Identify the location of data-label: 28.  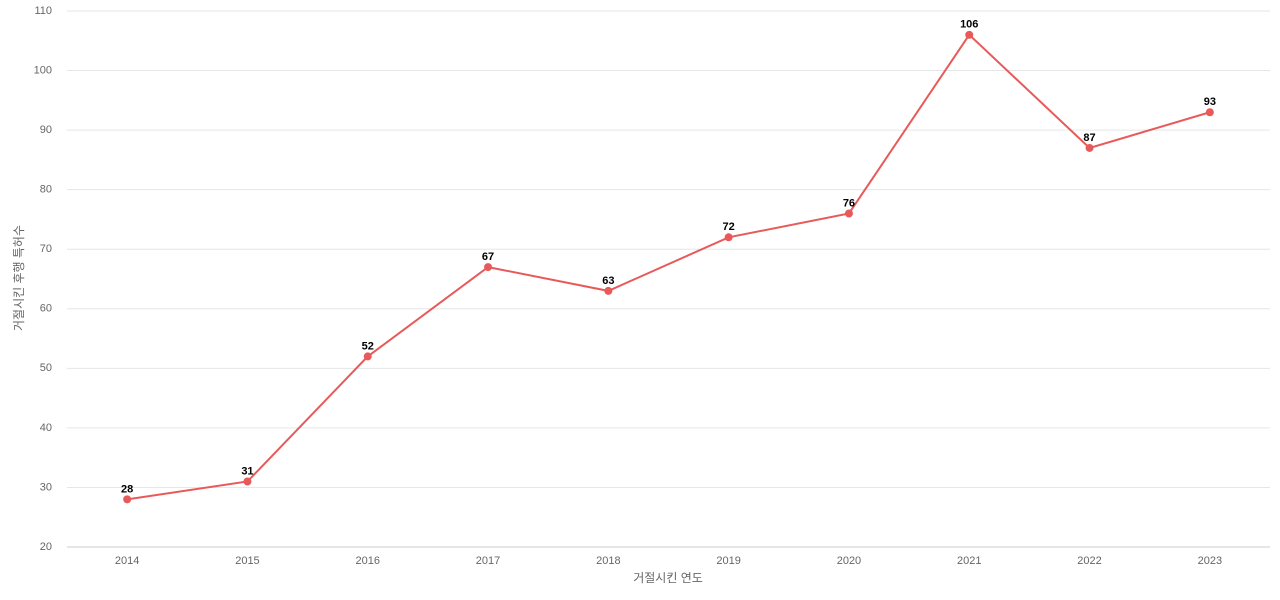
(127, 489).